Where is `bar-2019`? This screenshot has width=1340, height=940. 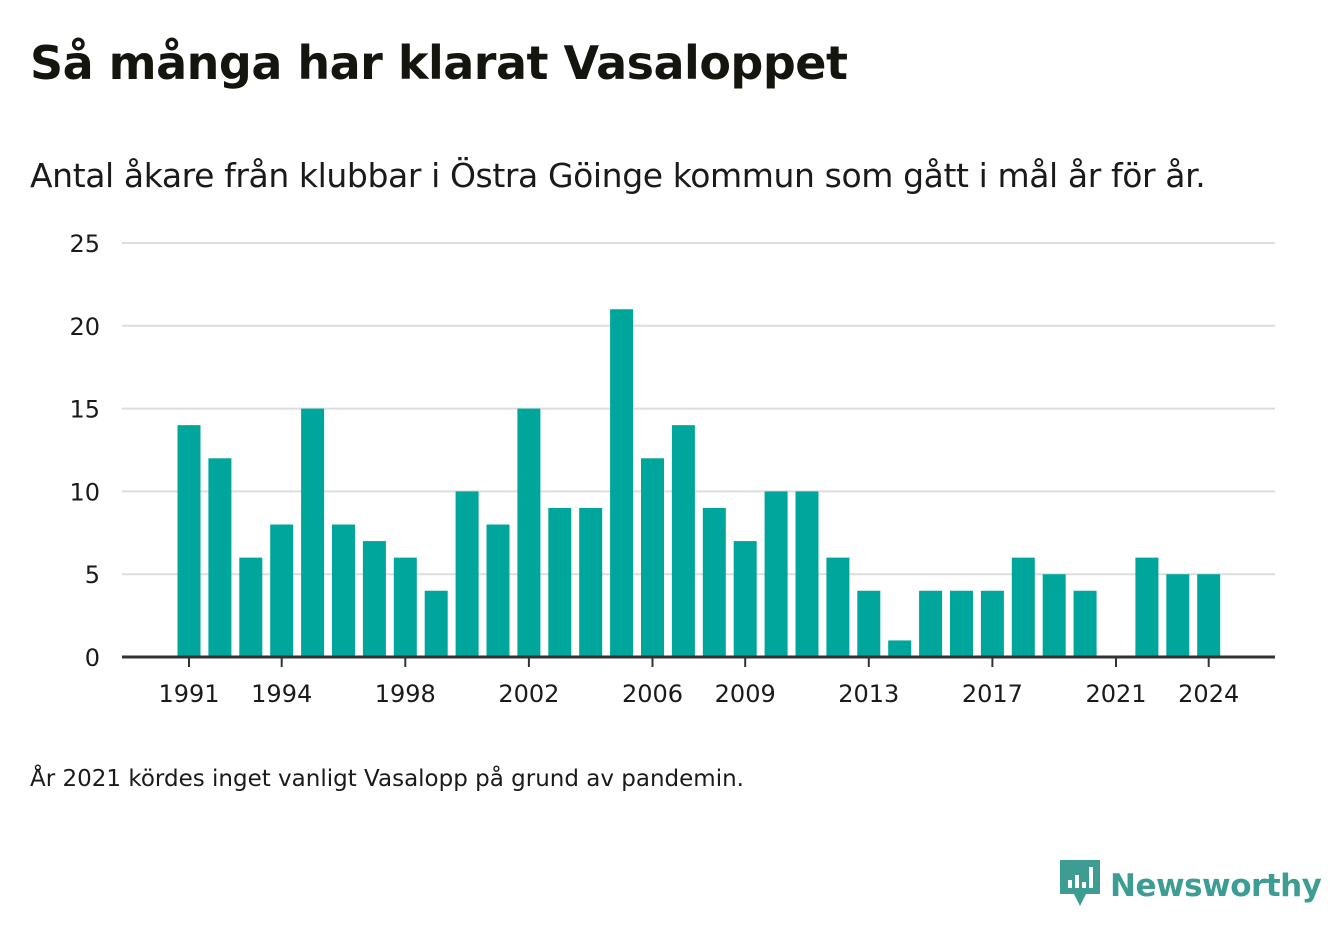
bar-2019 is located at coordinates (1054, 615).